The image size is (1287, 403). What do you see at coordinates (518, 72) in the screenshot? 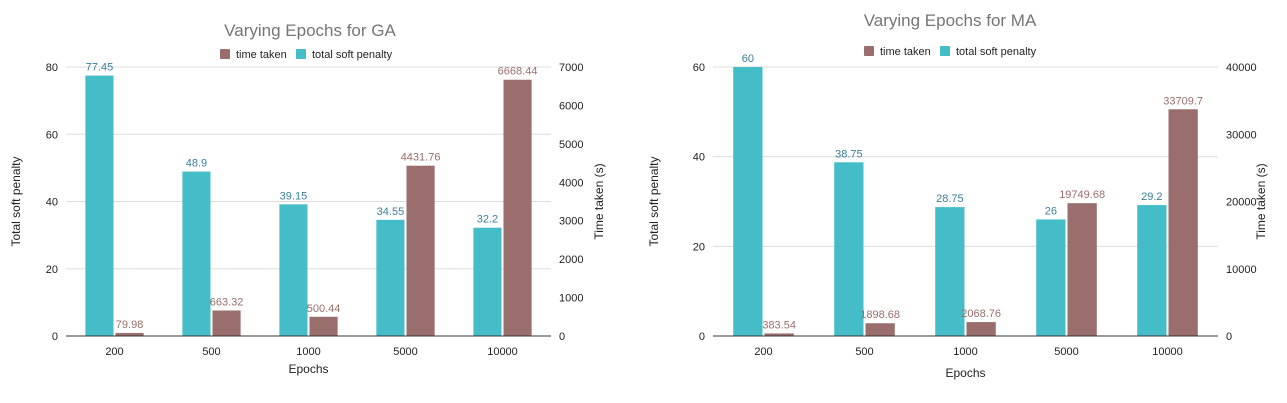
I see `data-label-time-taken: 6668.44` at bounding box center [518, 72].